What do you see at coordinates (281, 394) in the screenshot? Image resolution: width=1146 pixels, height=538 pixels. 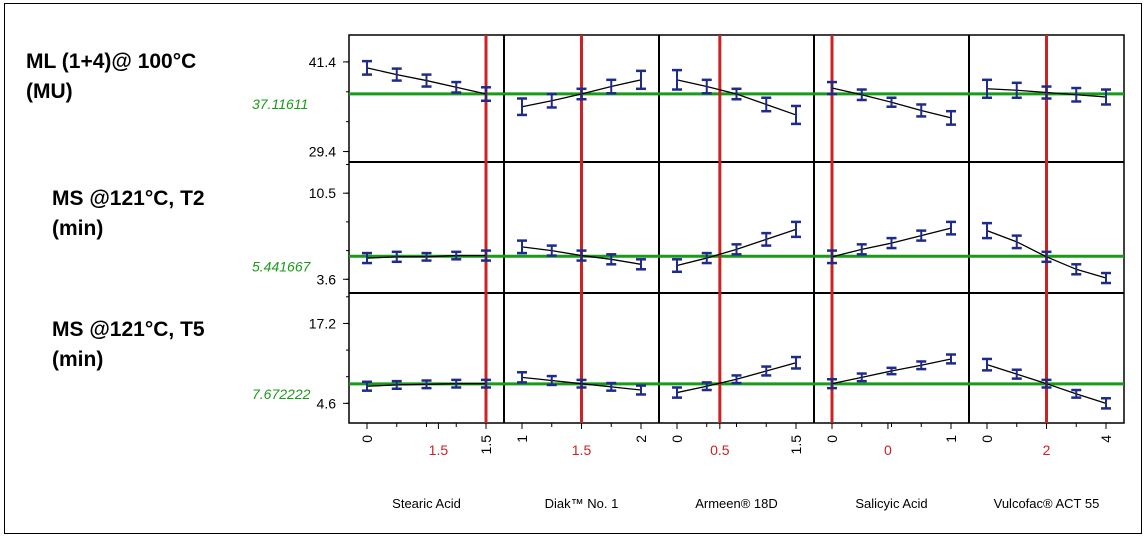 I see `current-value-label-3: 7.672222` at bounding box center [281, 394].